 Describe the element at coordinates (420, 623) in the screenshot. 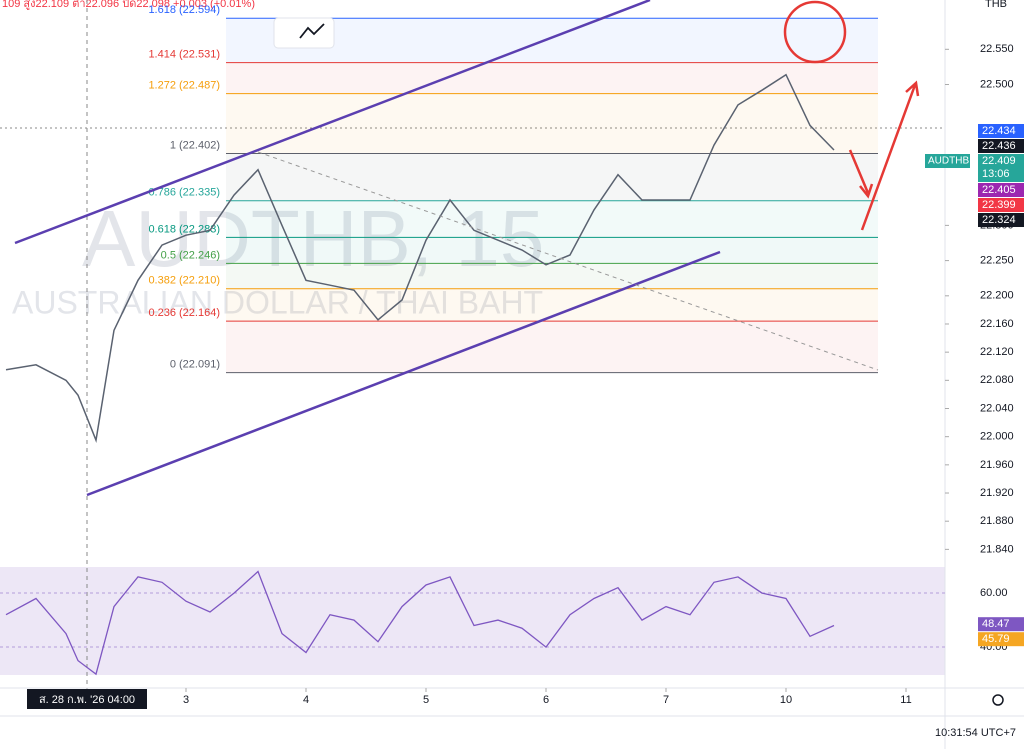

I see `rsi-line` at that location.